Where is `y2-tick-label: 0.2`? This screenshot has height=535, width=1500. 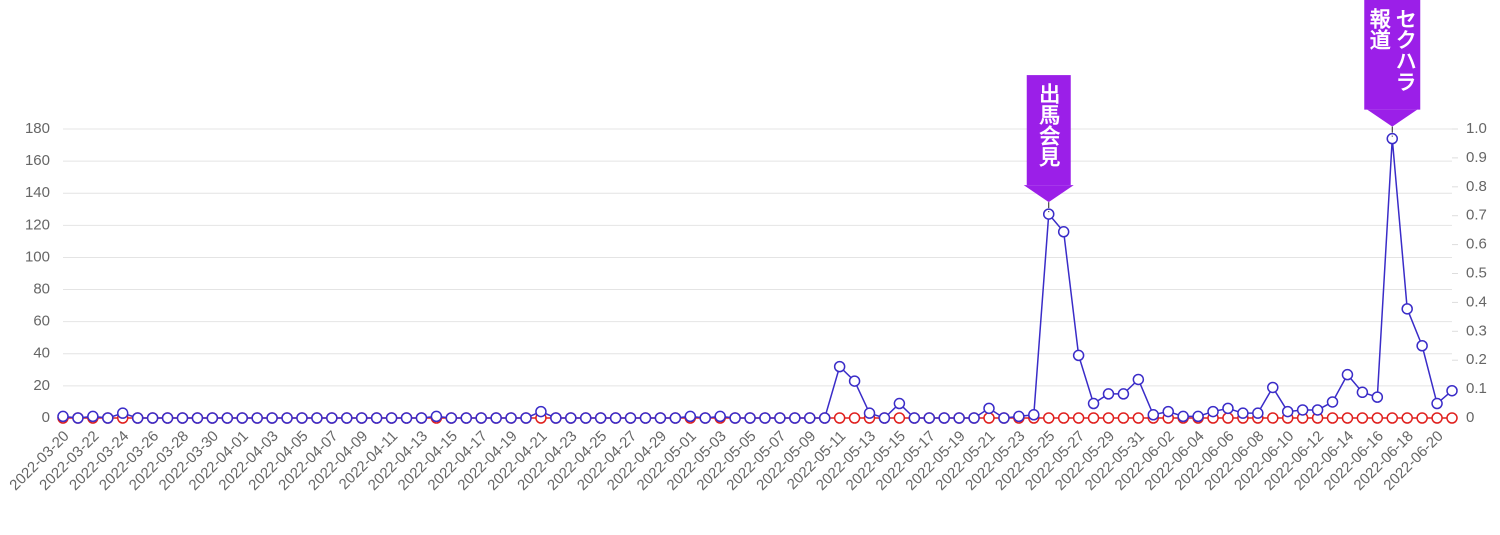
y2-tick-label: 0.2 is located at coordinates (1476, 359).